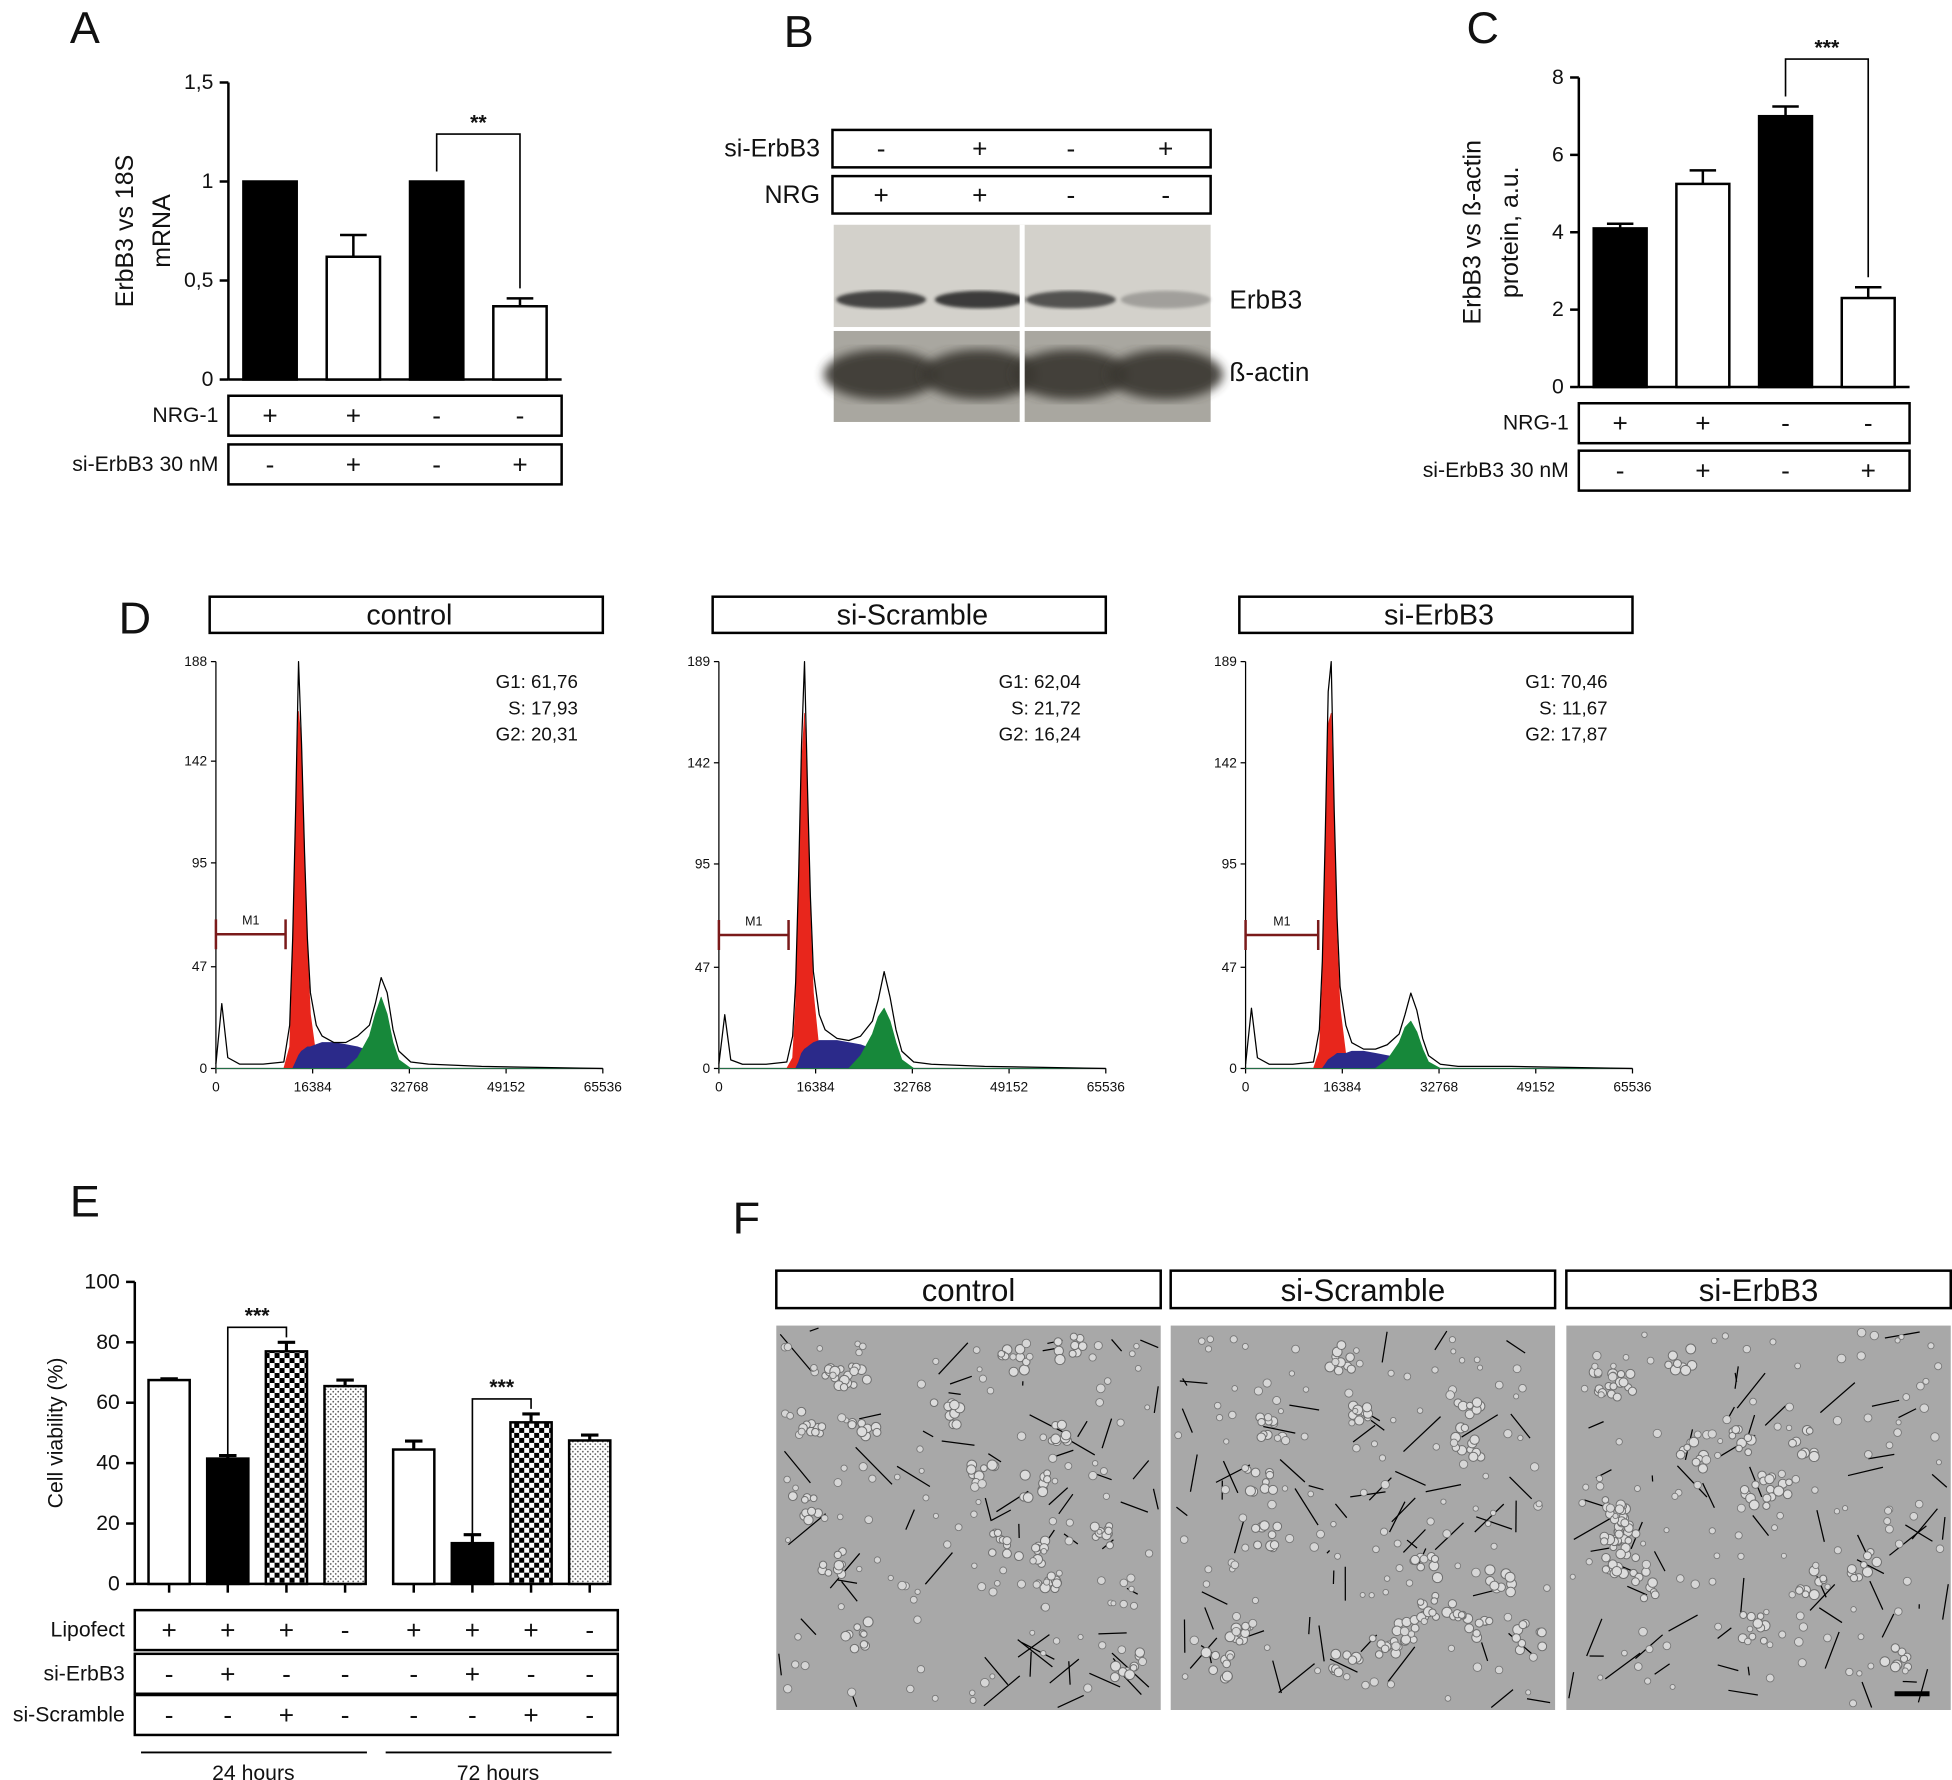 This screenshot has width=1952, height=1780. I want to click on y-tick-label: 6, so click(1558, 154).